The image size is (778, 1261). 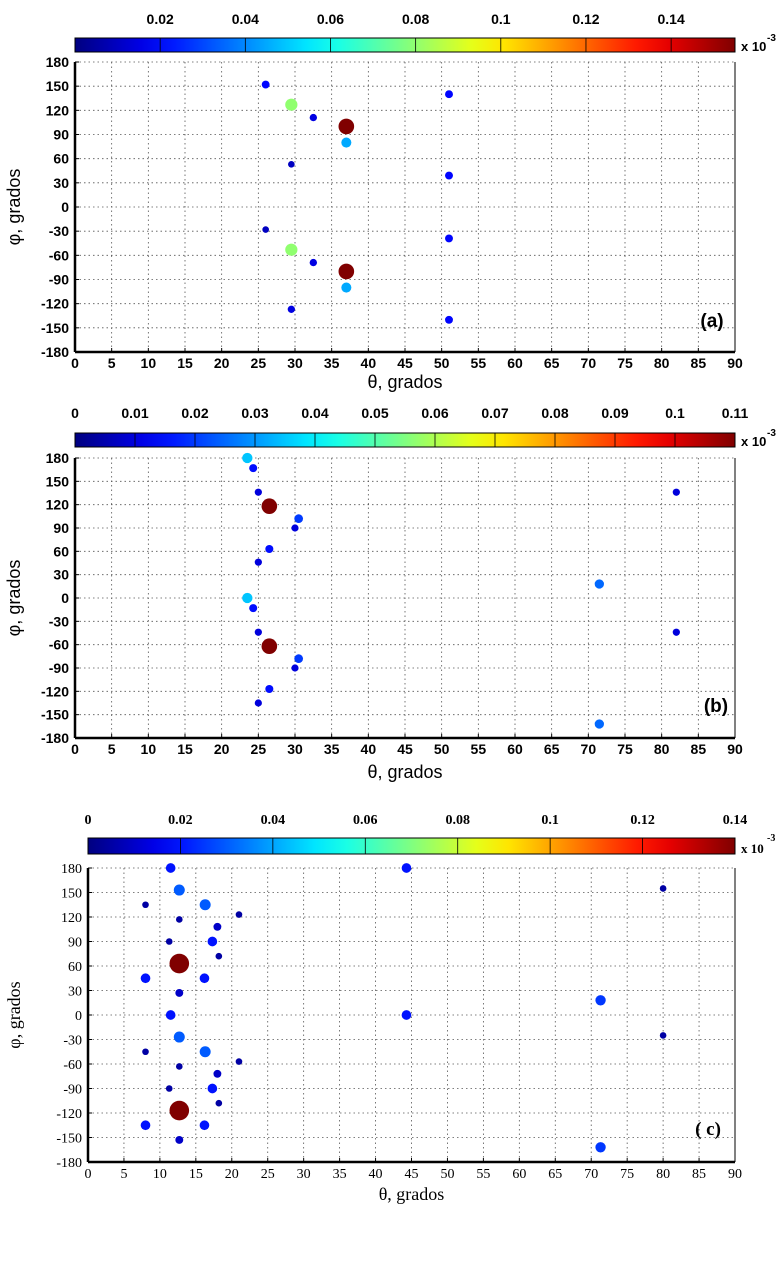 What do you see at coordinates (58, 110) in the screenshot?
I see `y-tick-label: 120` at bounding box center [58, 110].